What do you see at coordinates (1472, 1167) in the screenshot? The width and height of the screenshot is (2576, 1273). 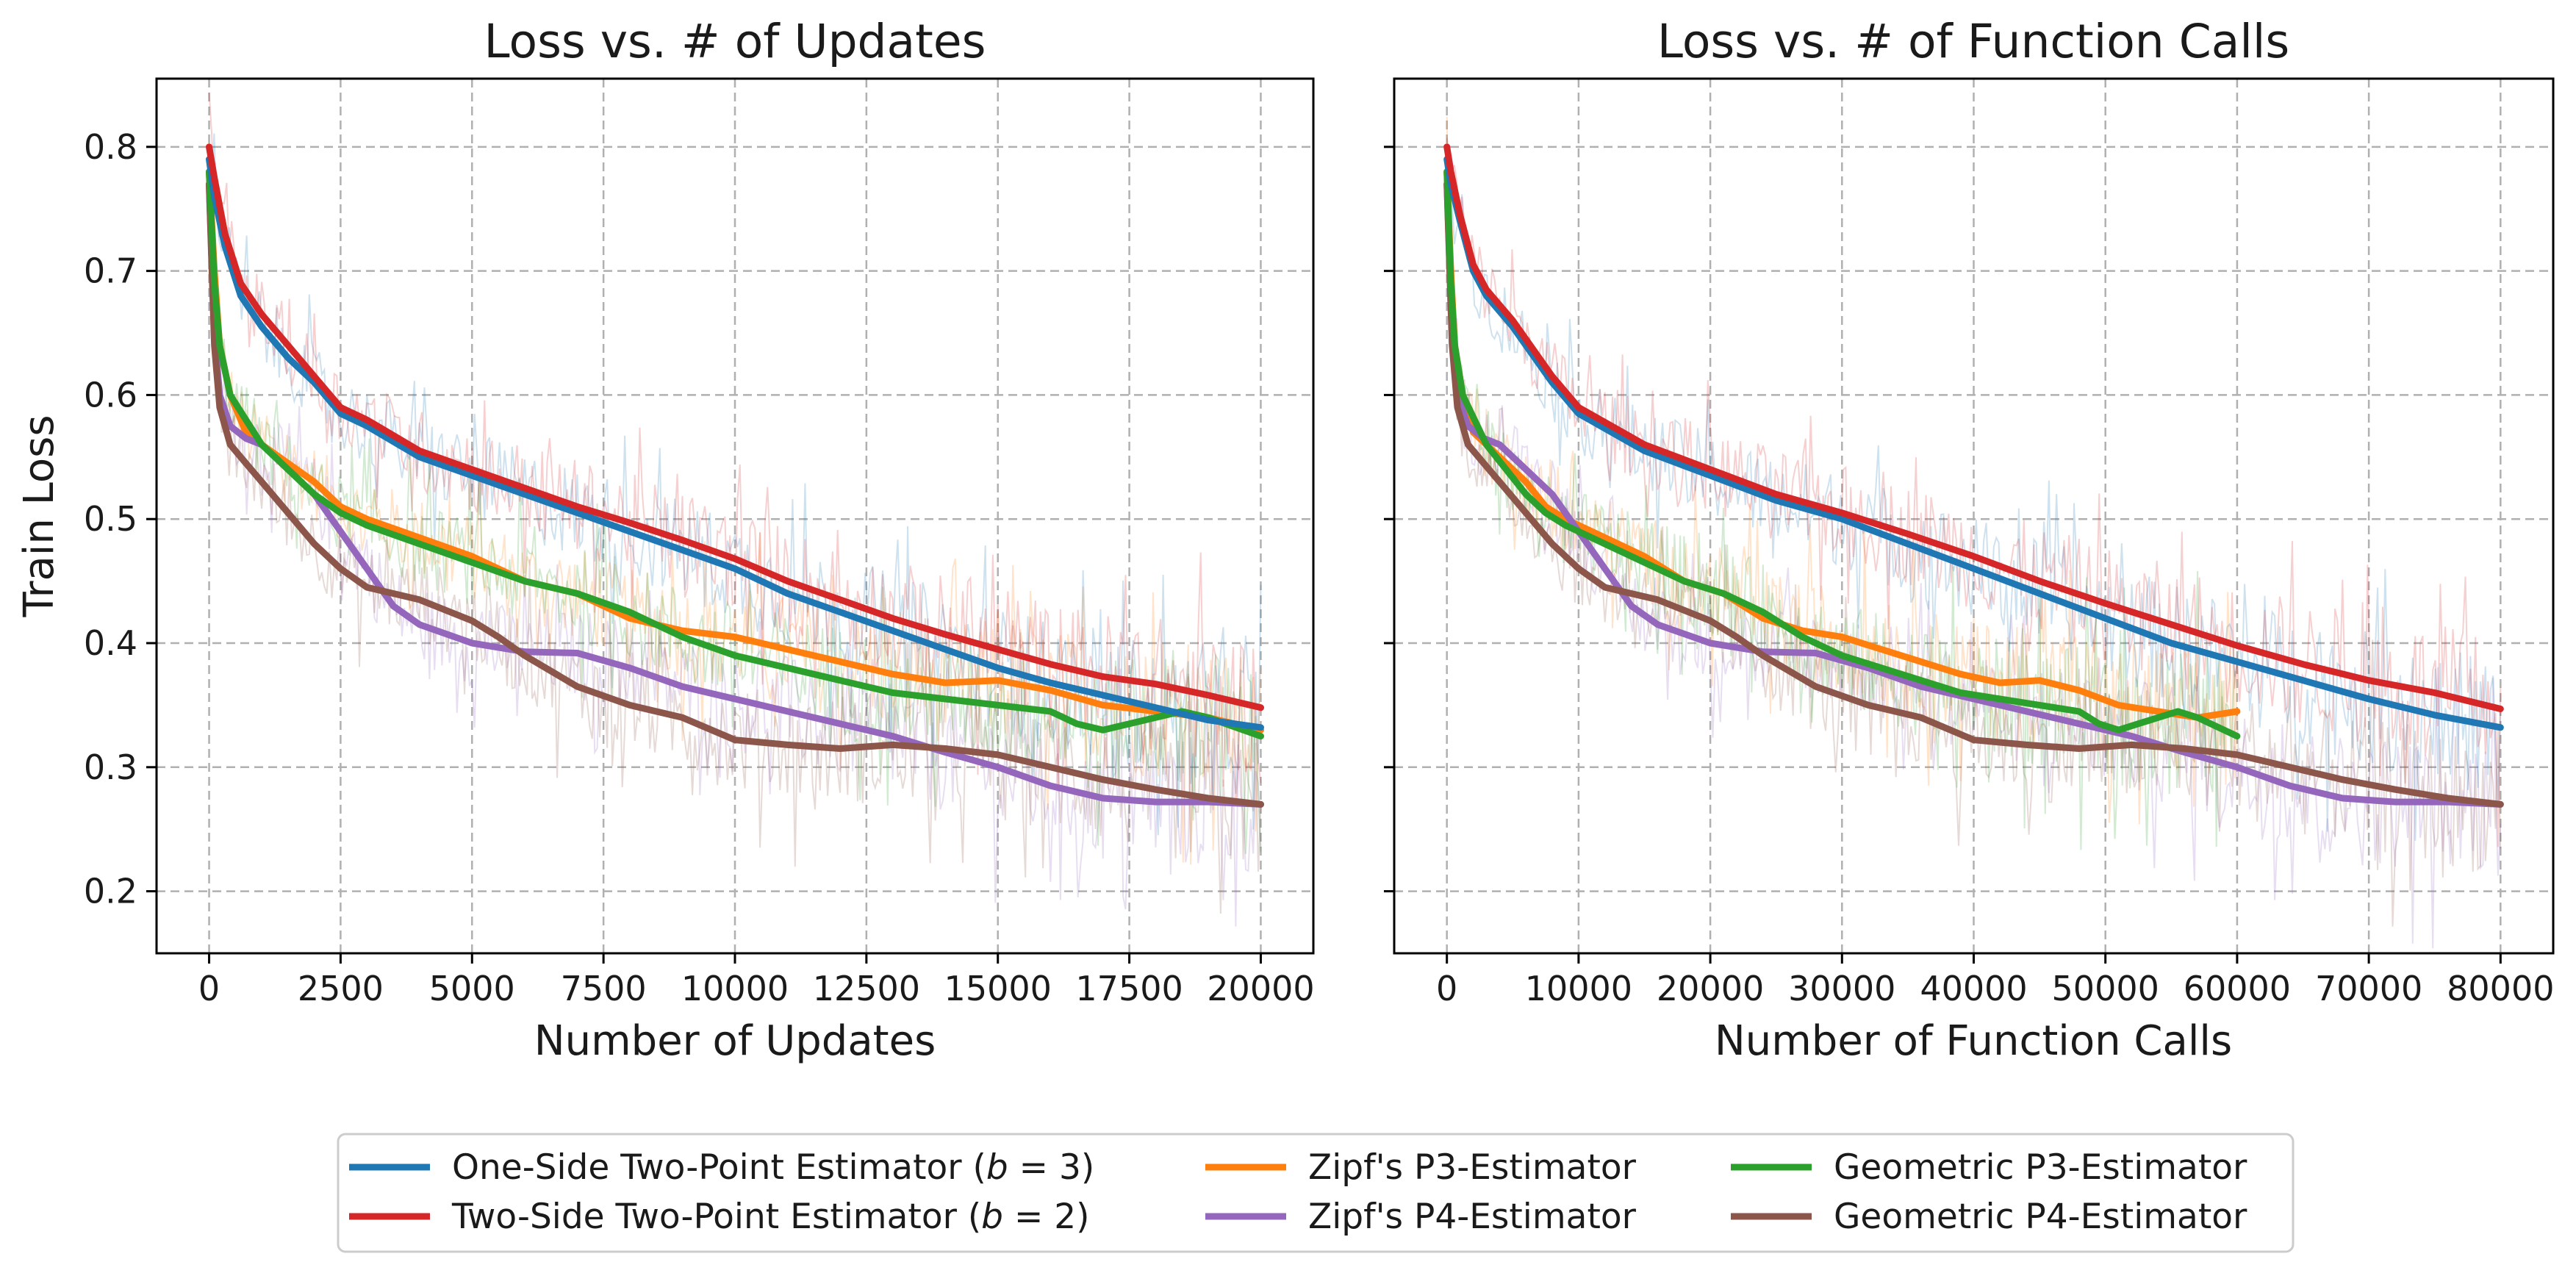 I see `legend-label: Zipf's P3-Estimator` at bounding box center [1472, 1167].